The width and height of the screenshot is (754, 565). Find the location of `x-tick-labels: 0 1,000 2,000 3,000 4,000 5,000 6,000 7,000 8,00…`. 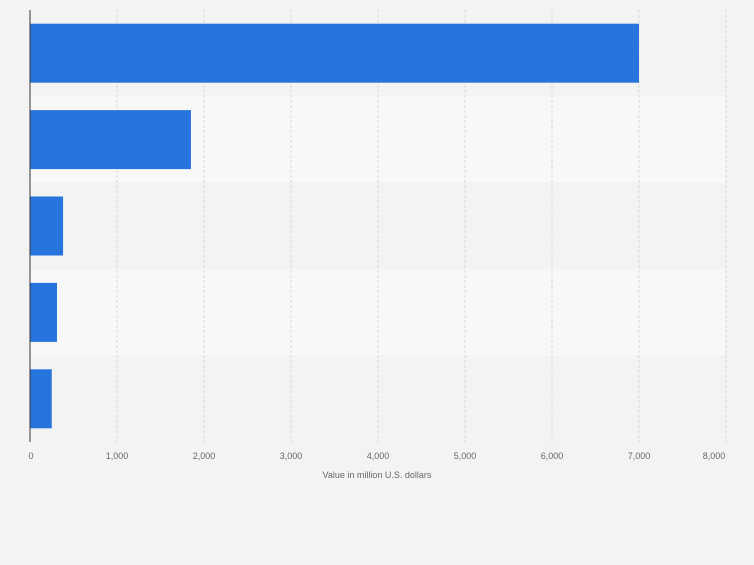

x-tick-labels: 0 1,000 2,000 3,000 4,000 5,000 6,000 7,000 8,00… is located at coordinates (376, 456).